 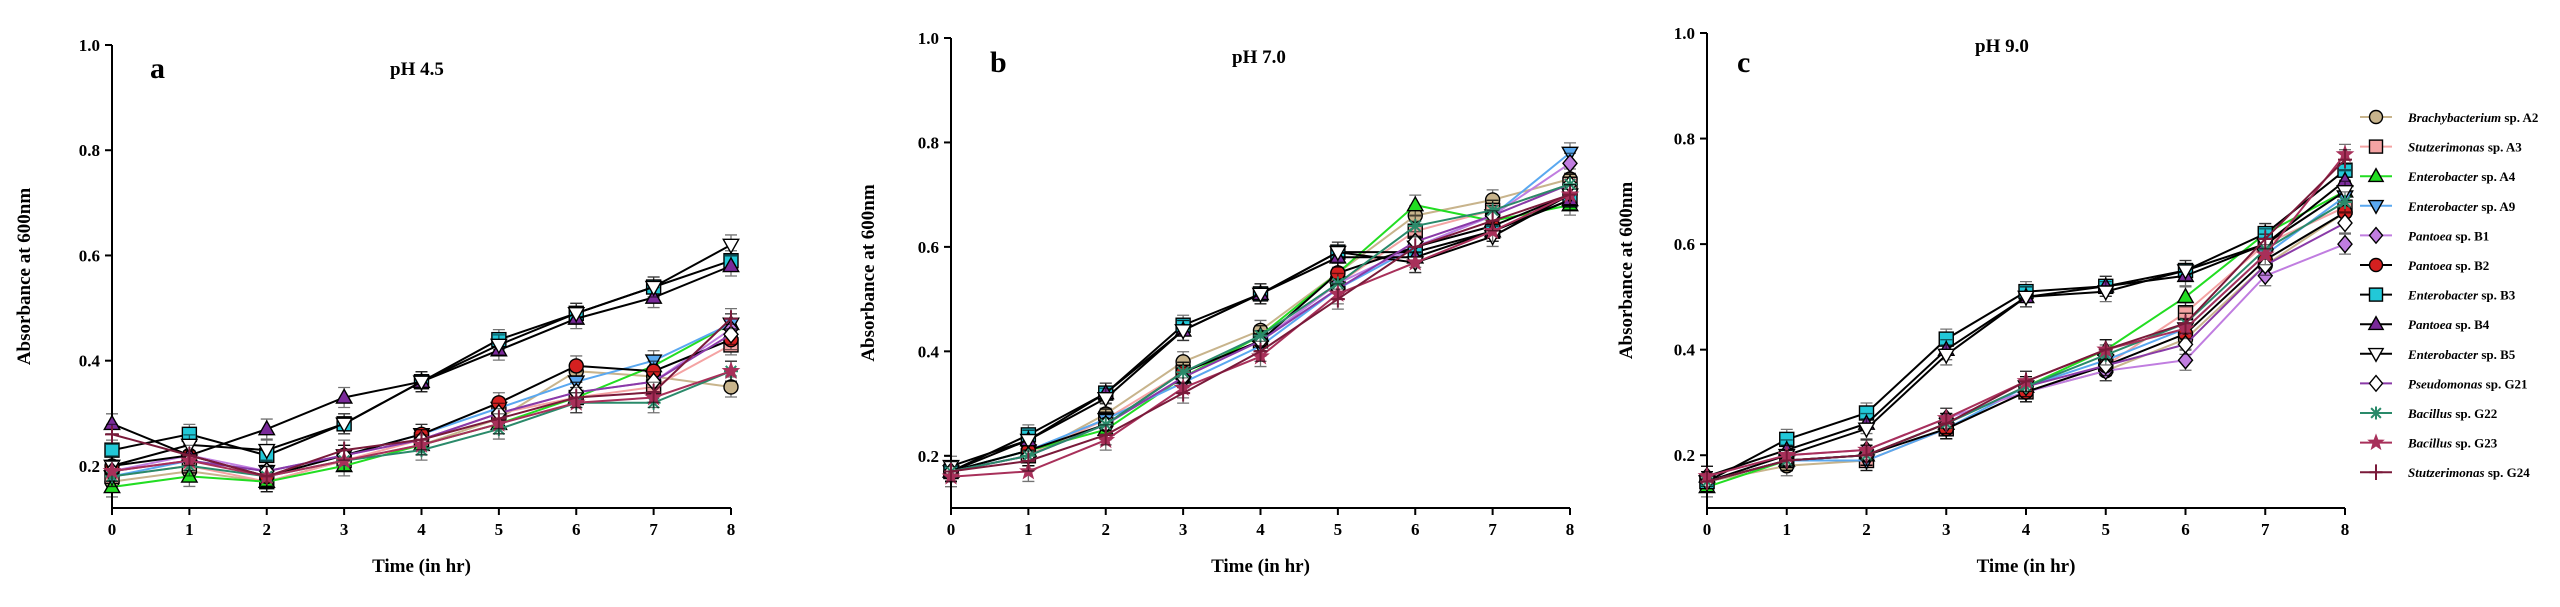 I want to click on panel-title: pH 4.5, so click(x=417, y=69).